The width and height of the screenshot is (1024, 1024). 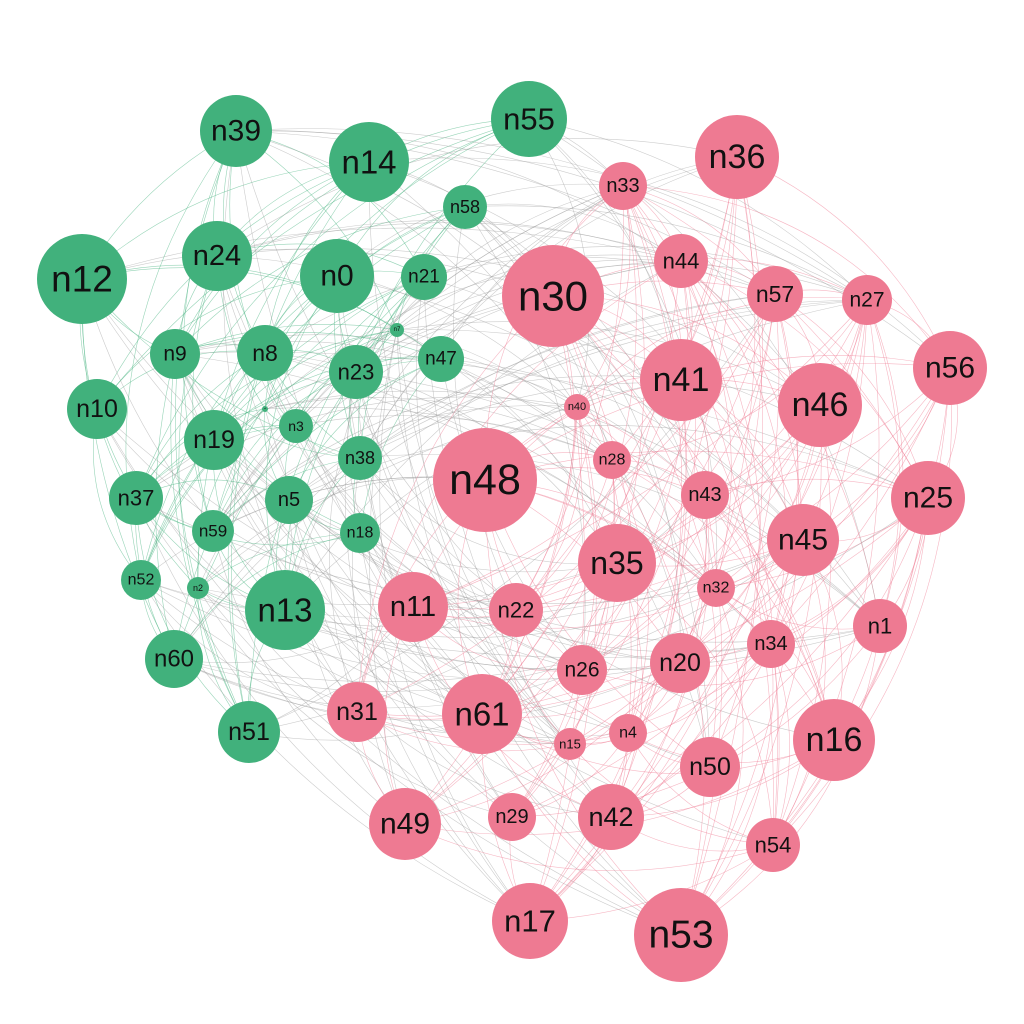 I want to click on node-n27: n27, so click(x=867, y=300).